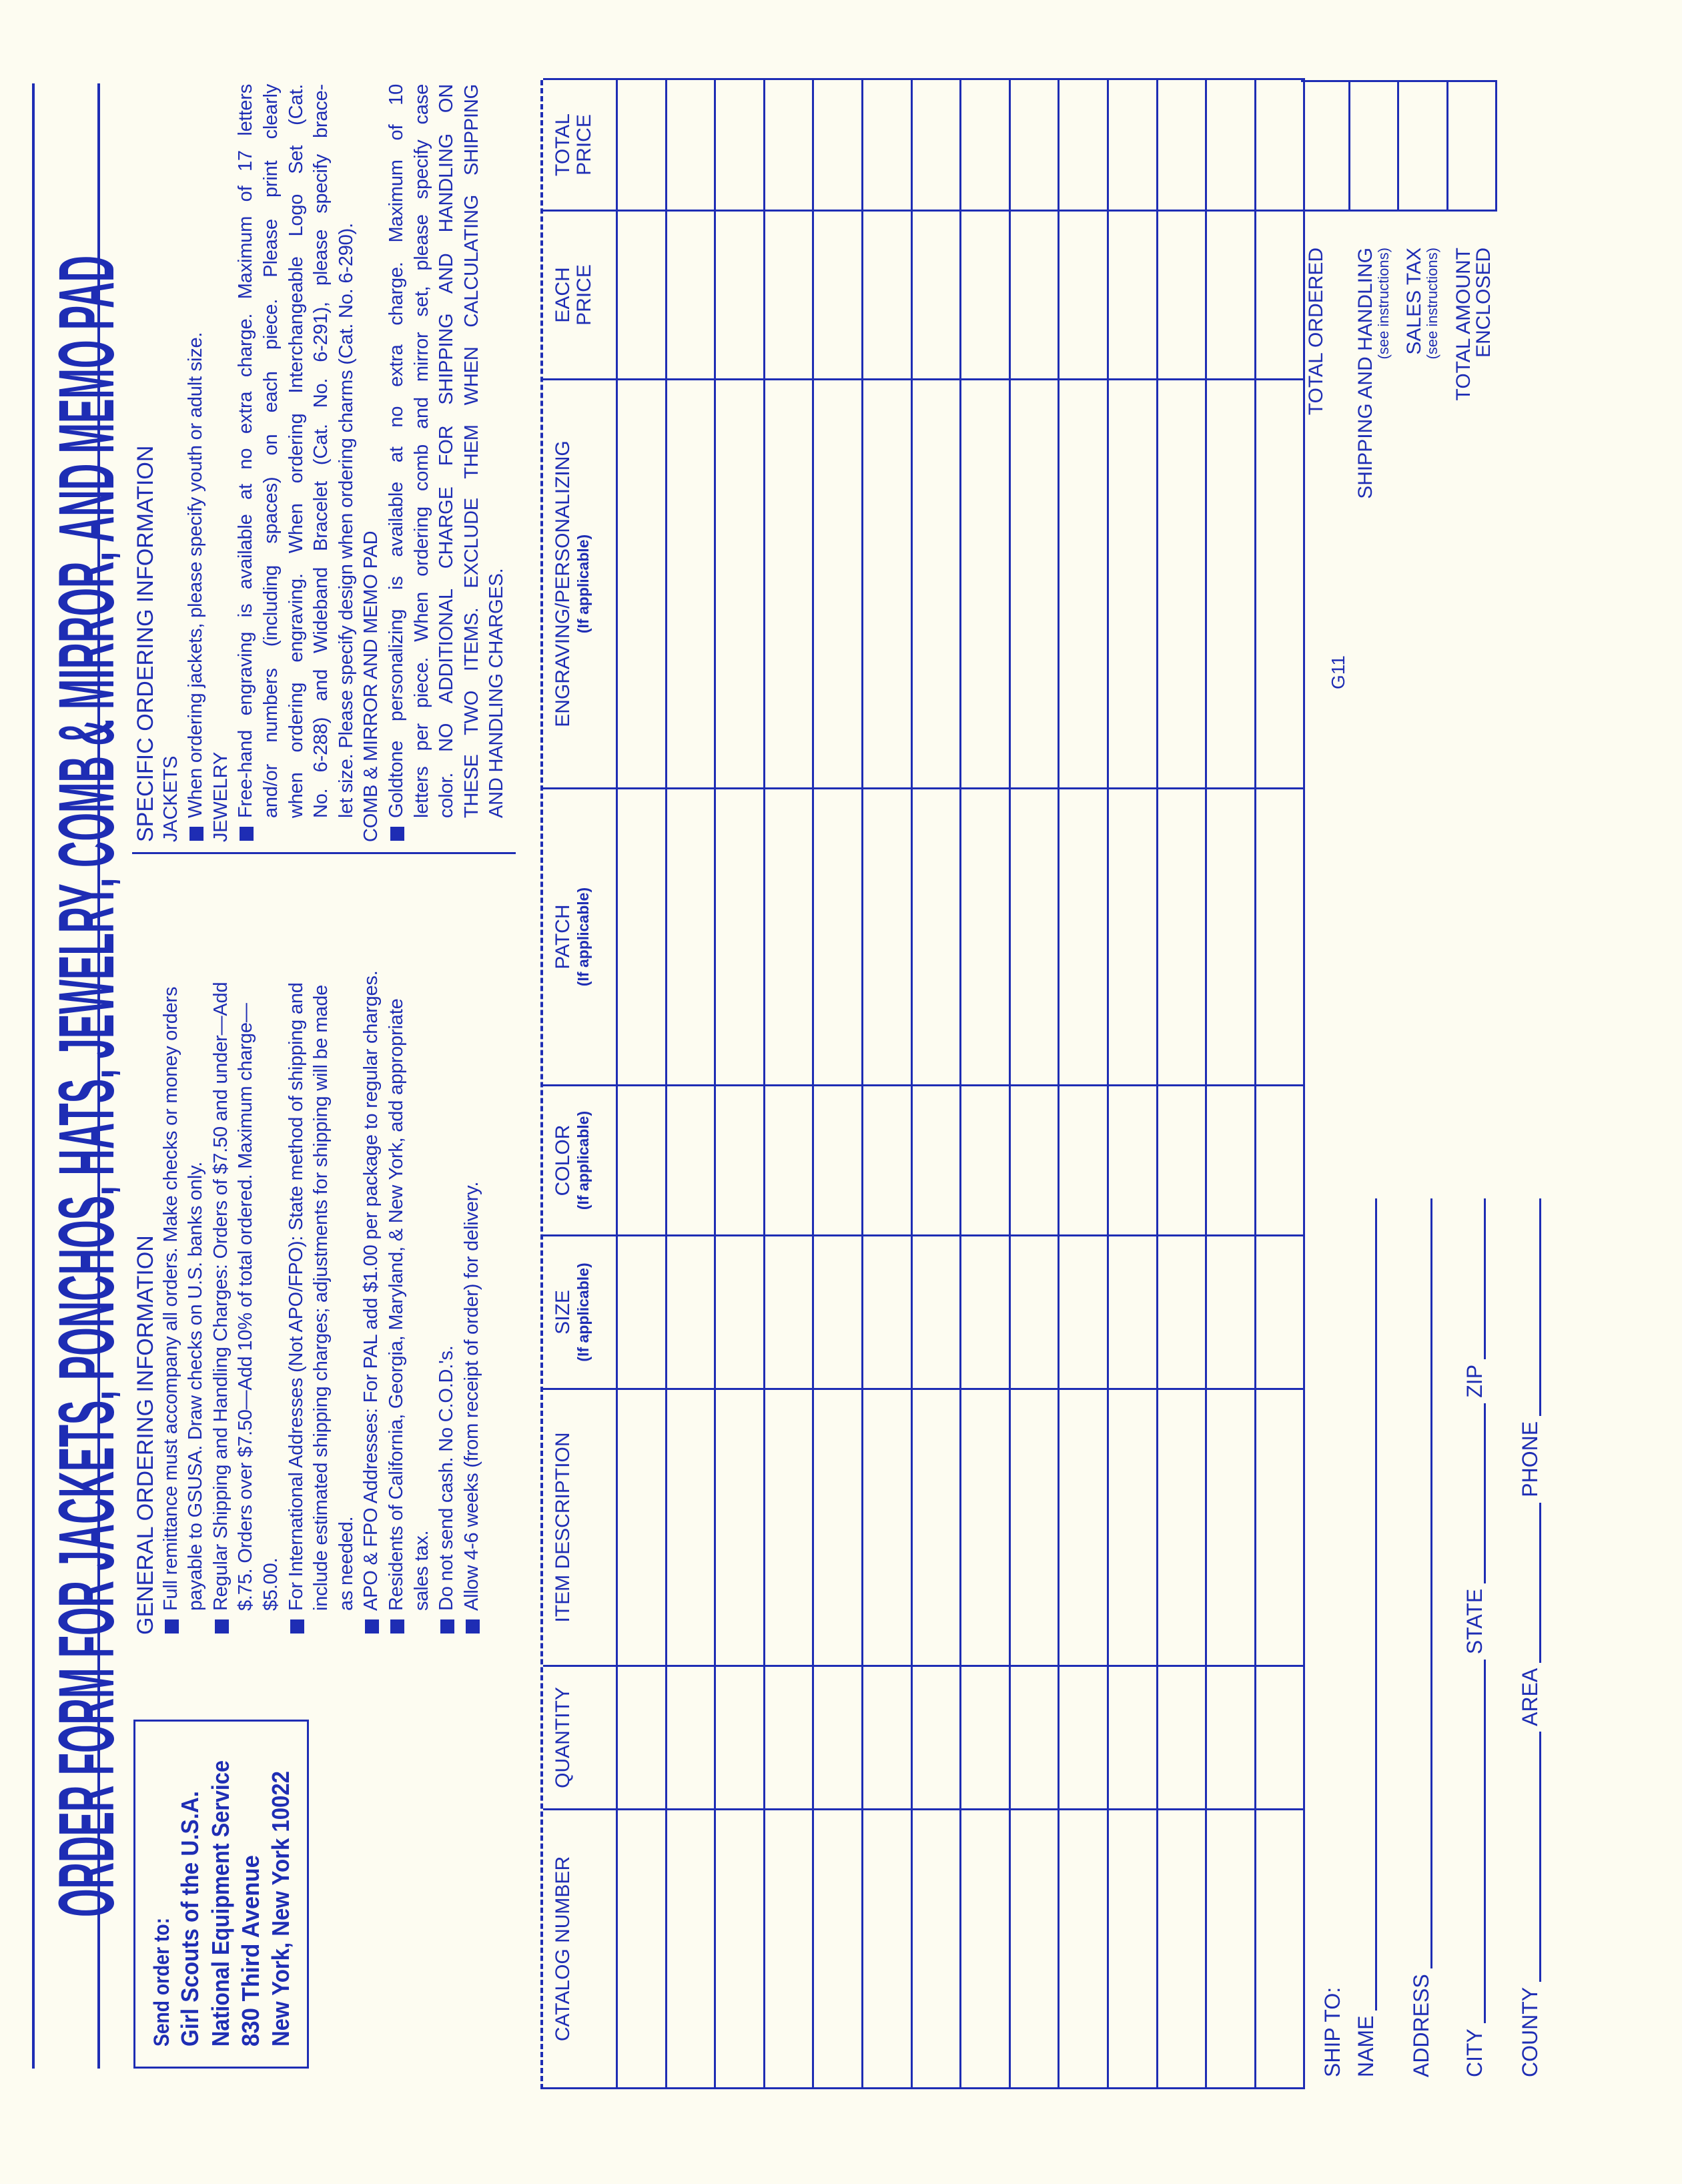 The image size is (1682, 2184). What do you see at coordinates (1532, 1856) in the screenshot?
I see `county-field` at bounding box center [1532, 1856].